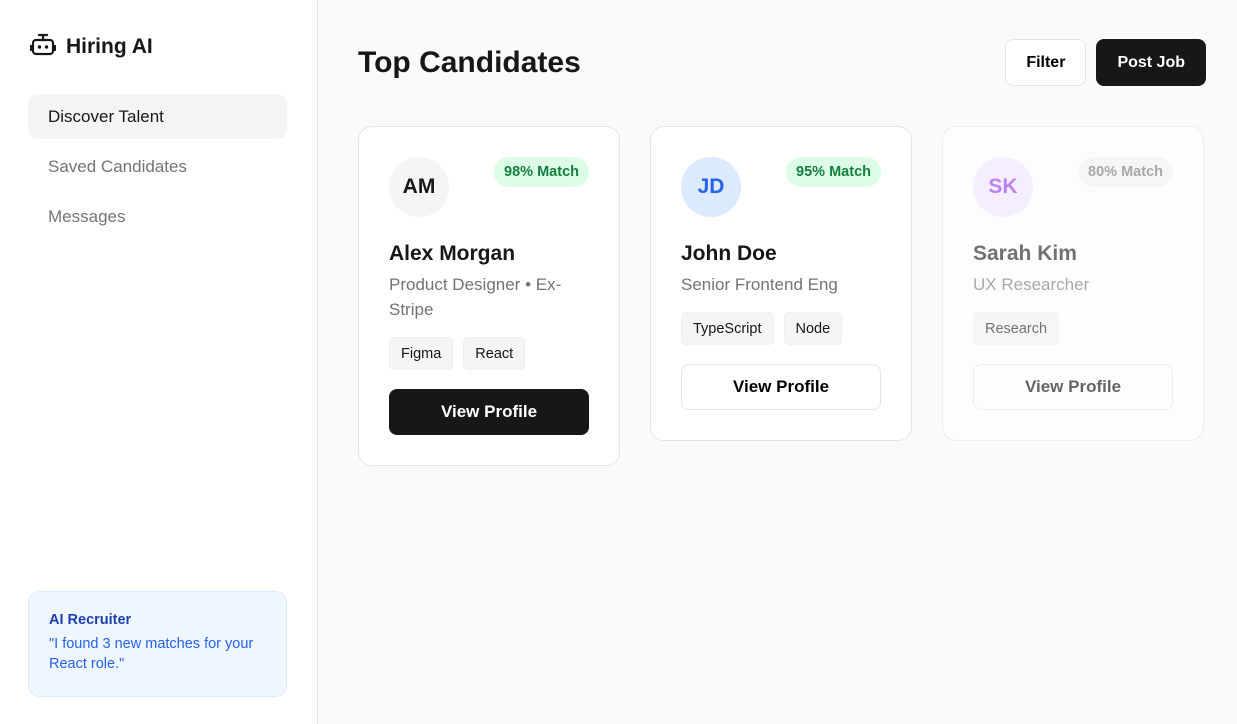 The width and height of the screenshot is (1237, 724). What do you see at coordinates (1073, 328) in the screenshot?
I see `skill-tags: Research` at bounding box center [1073, 328].